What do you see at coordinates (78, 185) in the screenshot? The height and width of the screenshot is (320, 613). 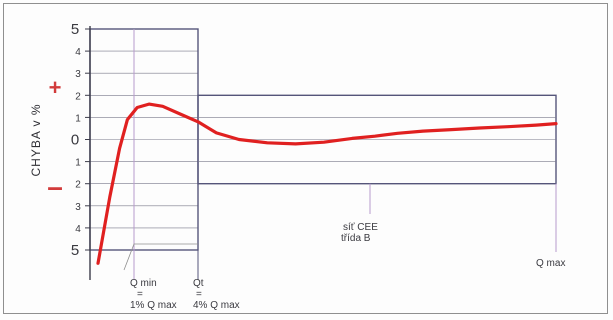 I see `y-tick-label-7: 2` at bounding box center [78, 185].